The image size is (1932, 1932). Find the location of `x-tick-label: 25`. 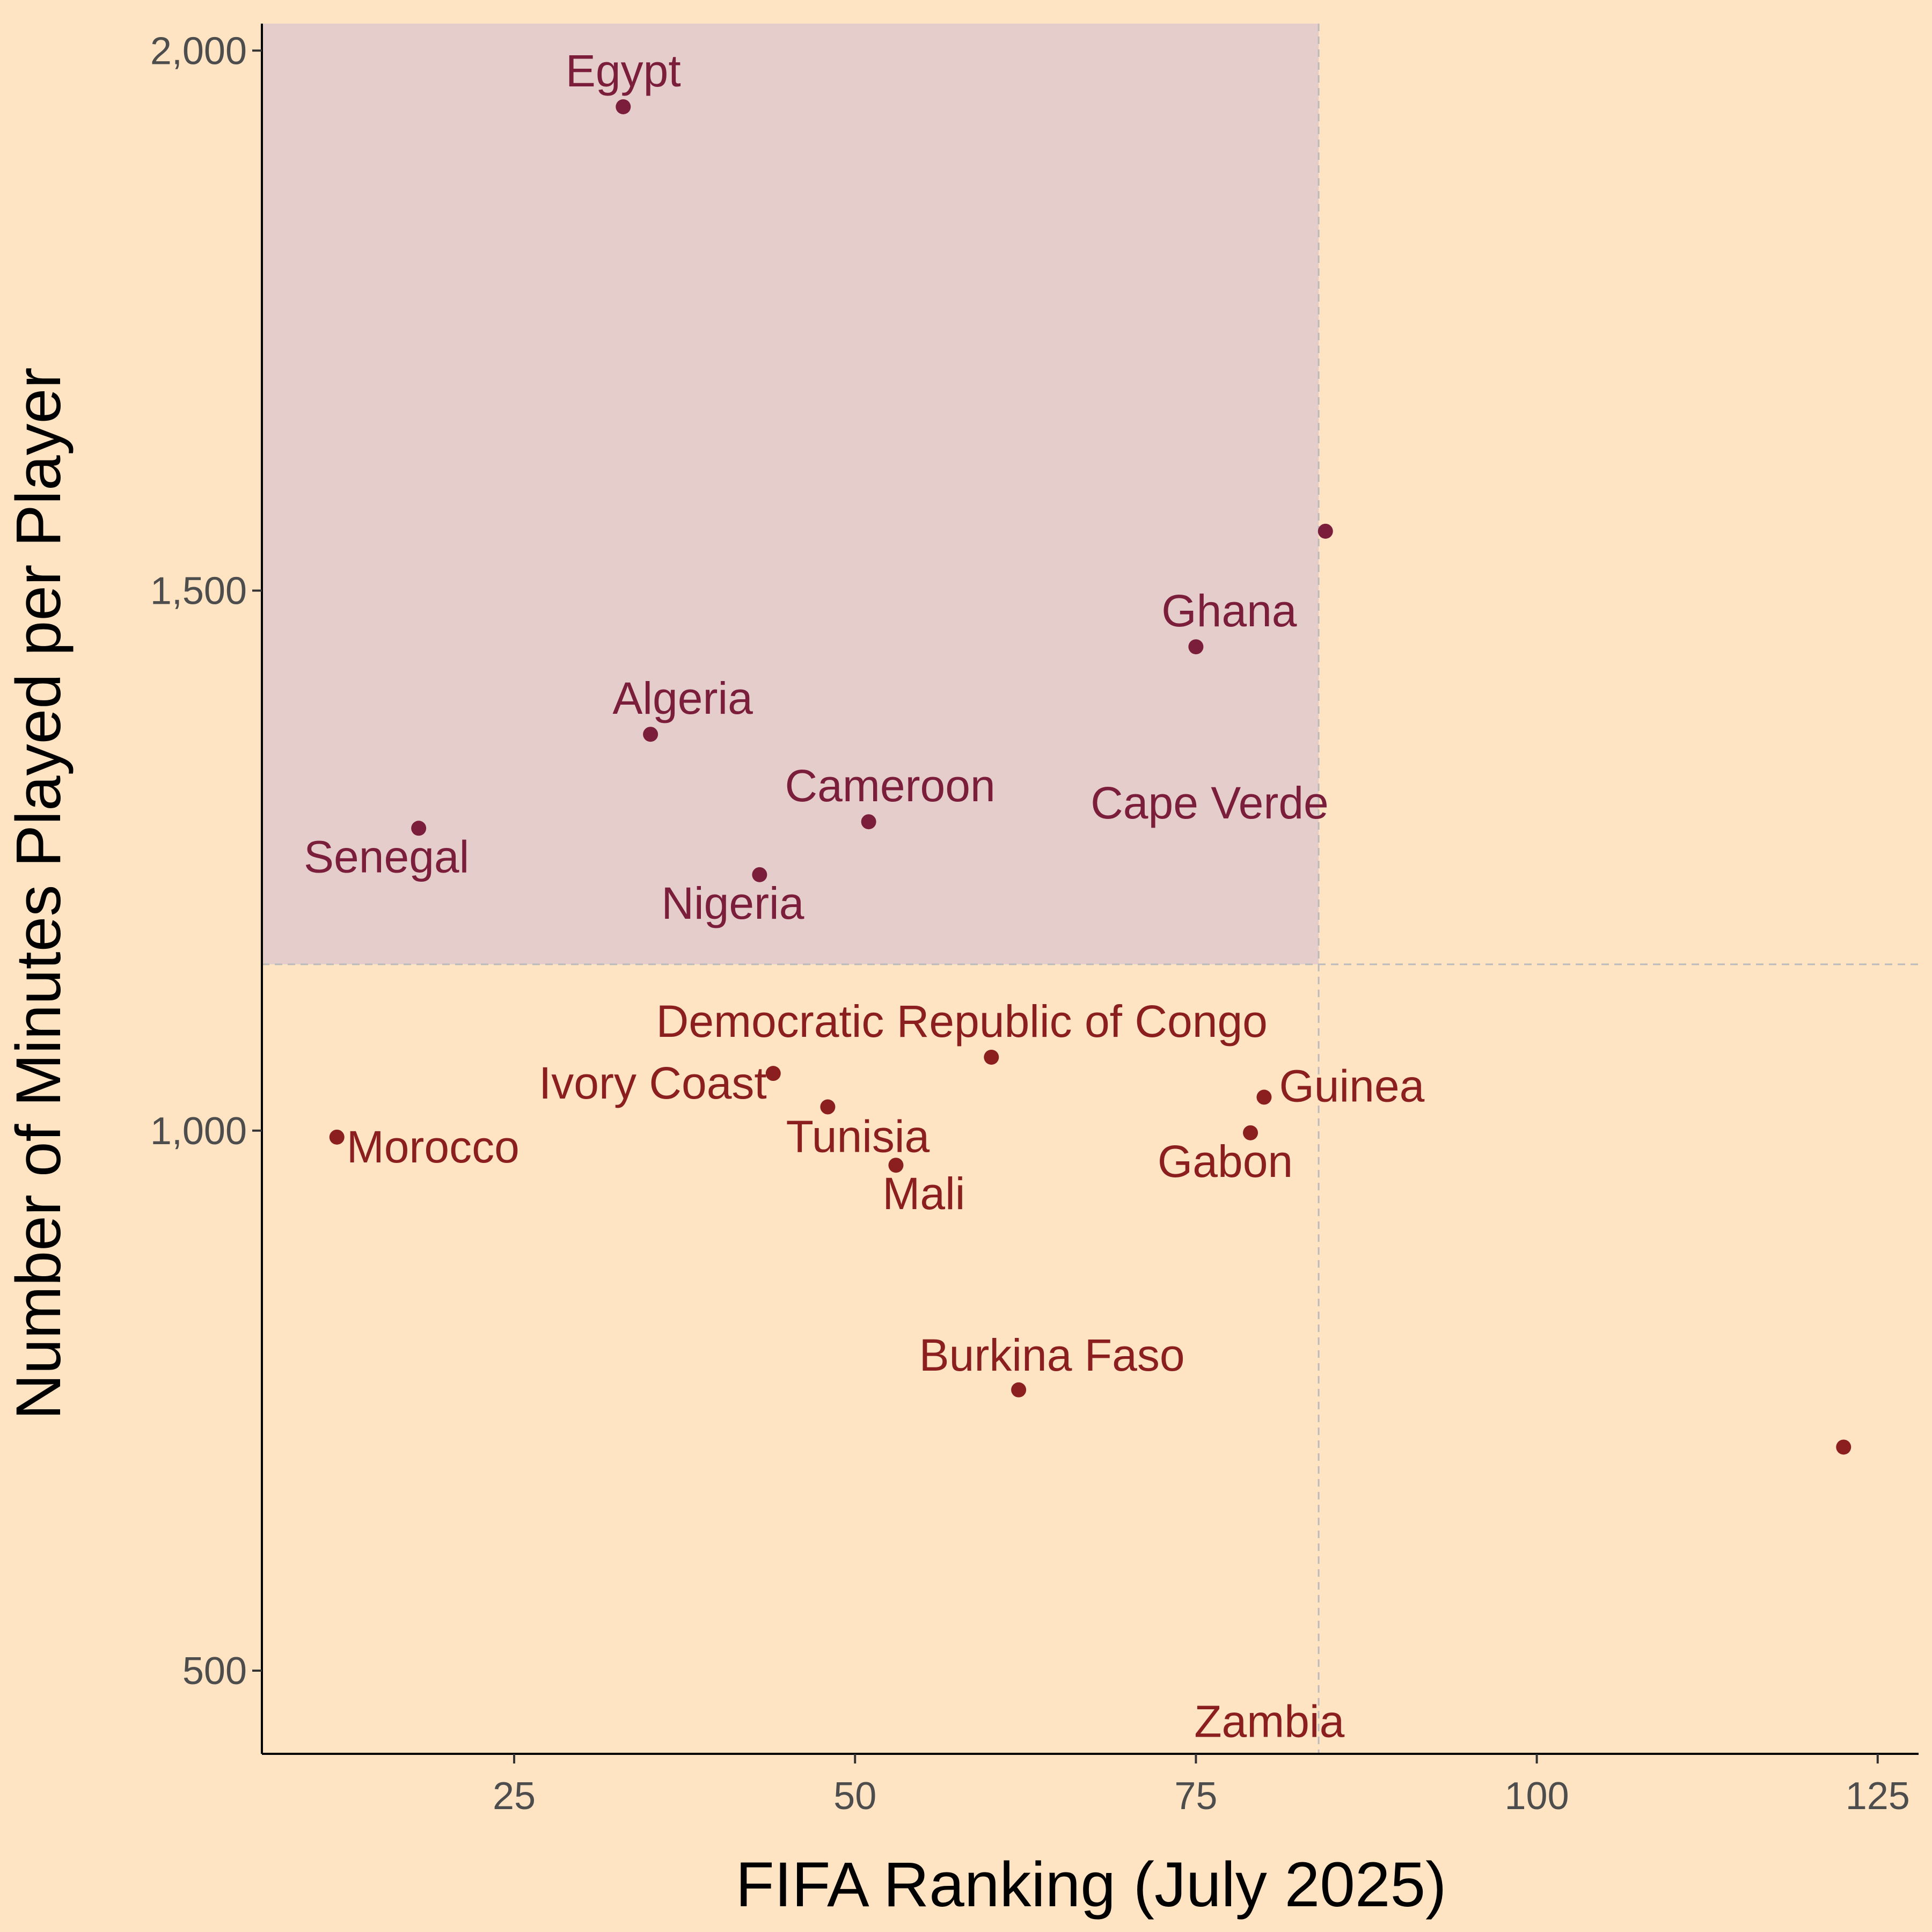

x-tick-label: 25 is located at coordinates (514, 1796).